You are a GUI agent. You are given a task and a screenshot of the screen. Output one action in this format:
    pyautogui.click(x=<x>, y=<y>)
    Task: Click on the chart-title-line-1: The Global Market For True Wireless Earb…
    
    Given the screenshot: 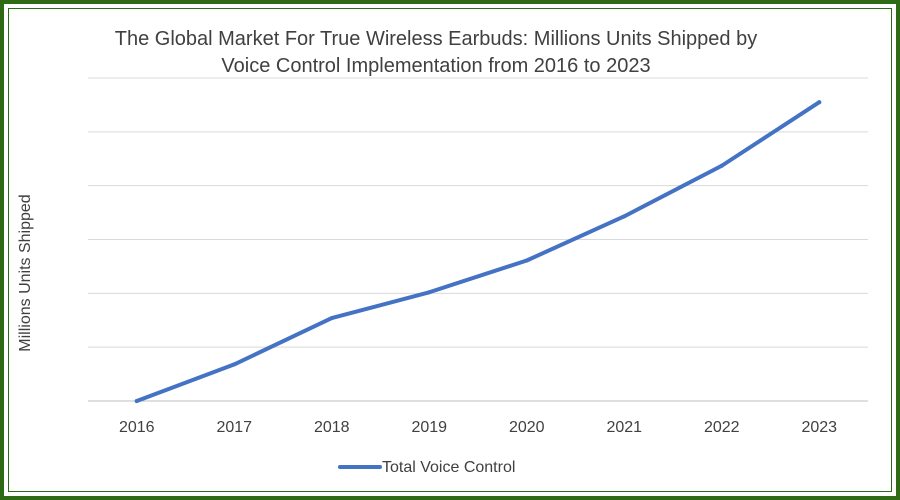 What is the action you would take?
    pyautogui.click(x=436, y=39)
    